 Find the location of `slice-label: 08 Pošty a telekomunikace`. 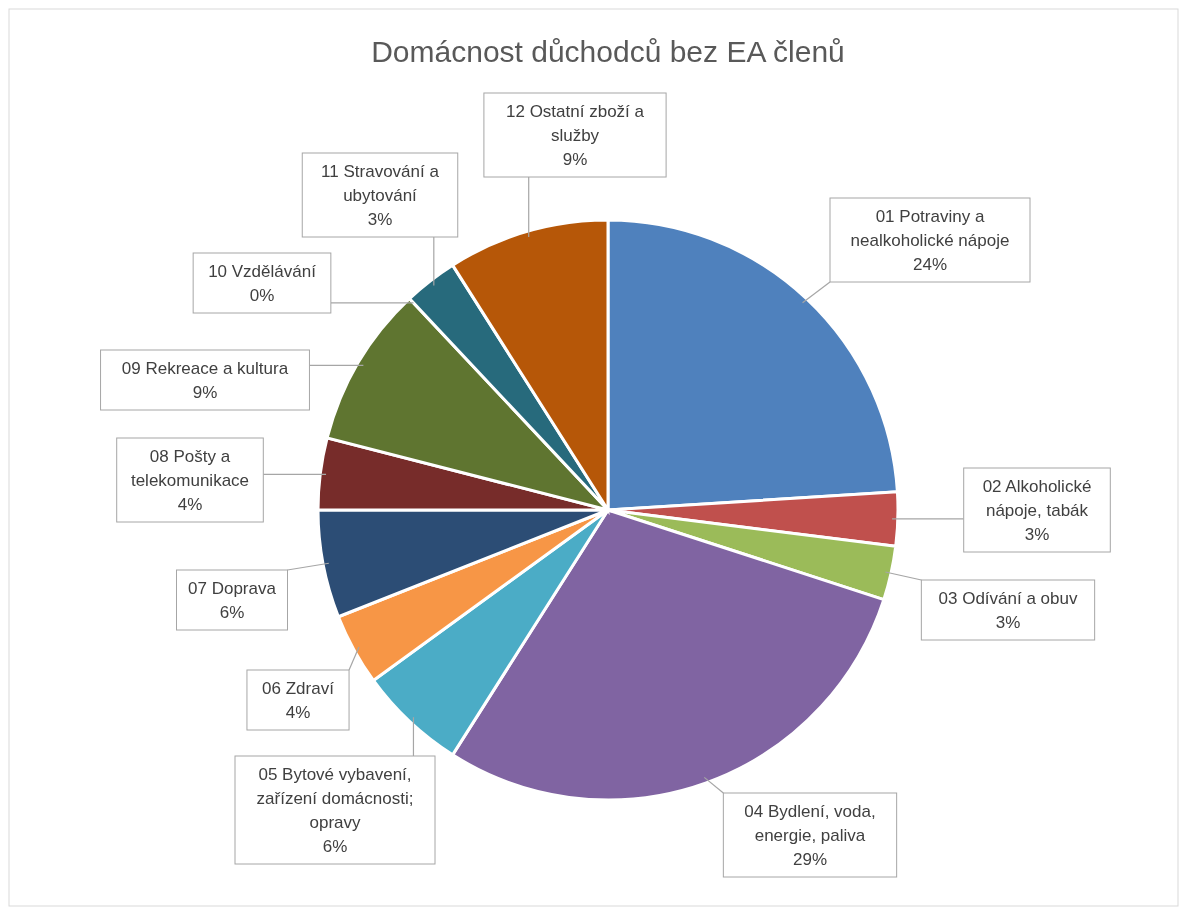

slice-label: 08 Pošty a telekomunikace is located at coordinates (190, 468).